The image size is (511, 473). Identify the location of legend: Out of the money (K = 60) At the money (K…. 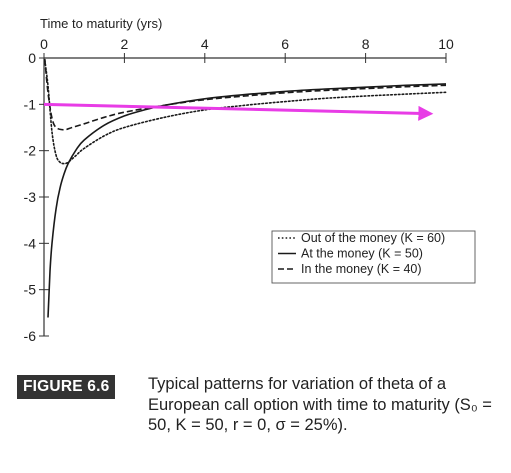
(373, 257).